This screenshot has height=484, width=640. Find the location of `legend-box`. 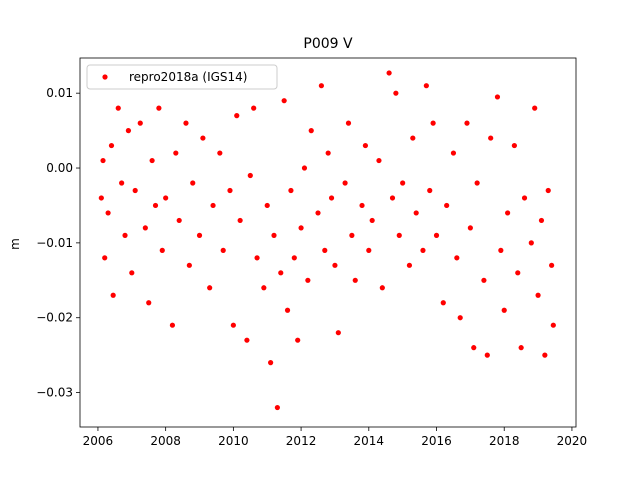

legend-box is located at coordinates (182, 77).